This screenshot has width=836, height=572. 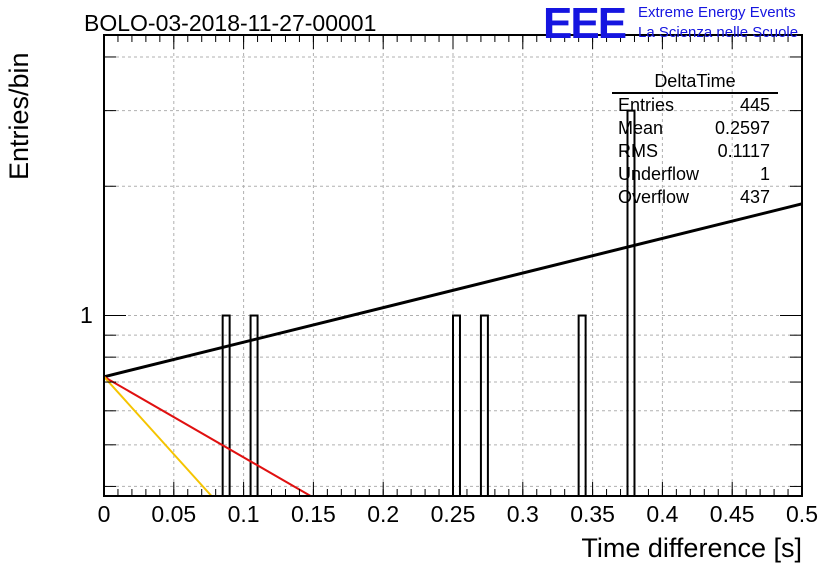 I want to click on stats-value: 0.1117, so click(x=743, y=151).